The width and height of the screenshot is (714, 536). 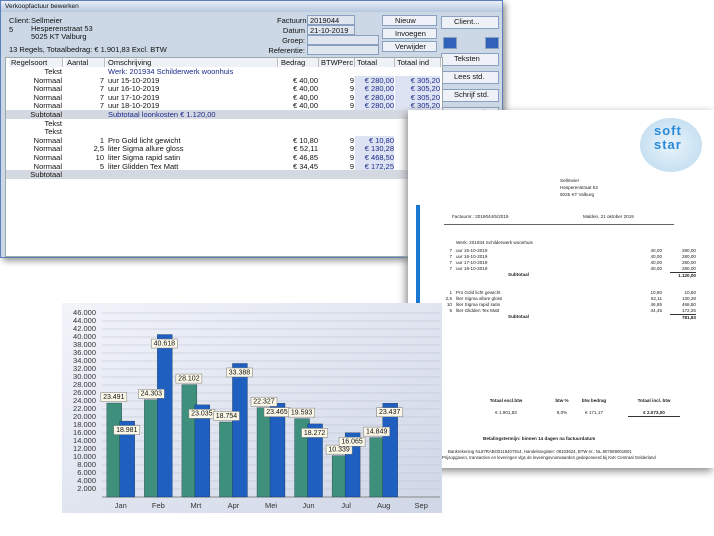 I want to click on y-tick-label: 4.000, so click(x=86, y=480).